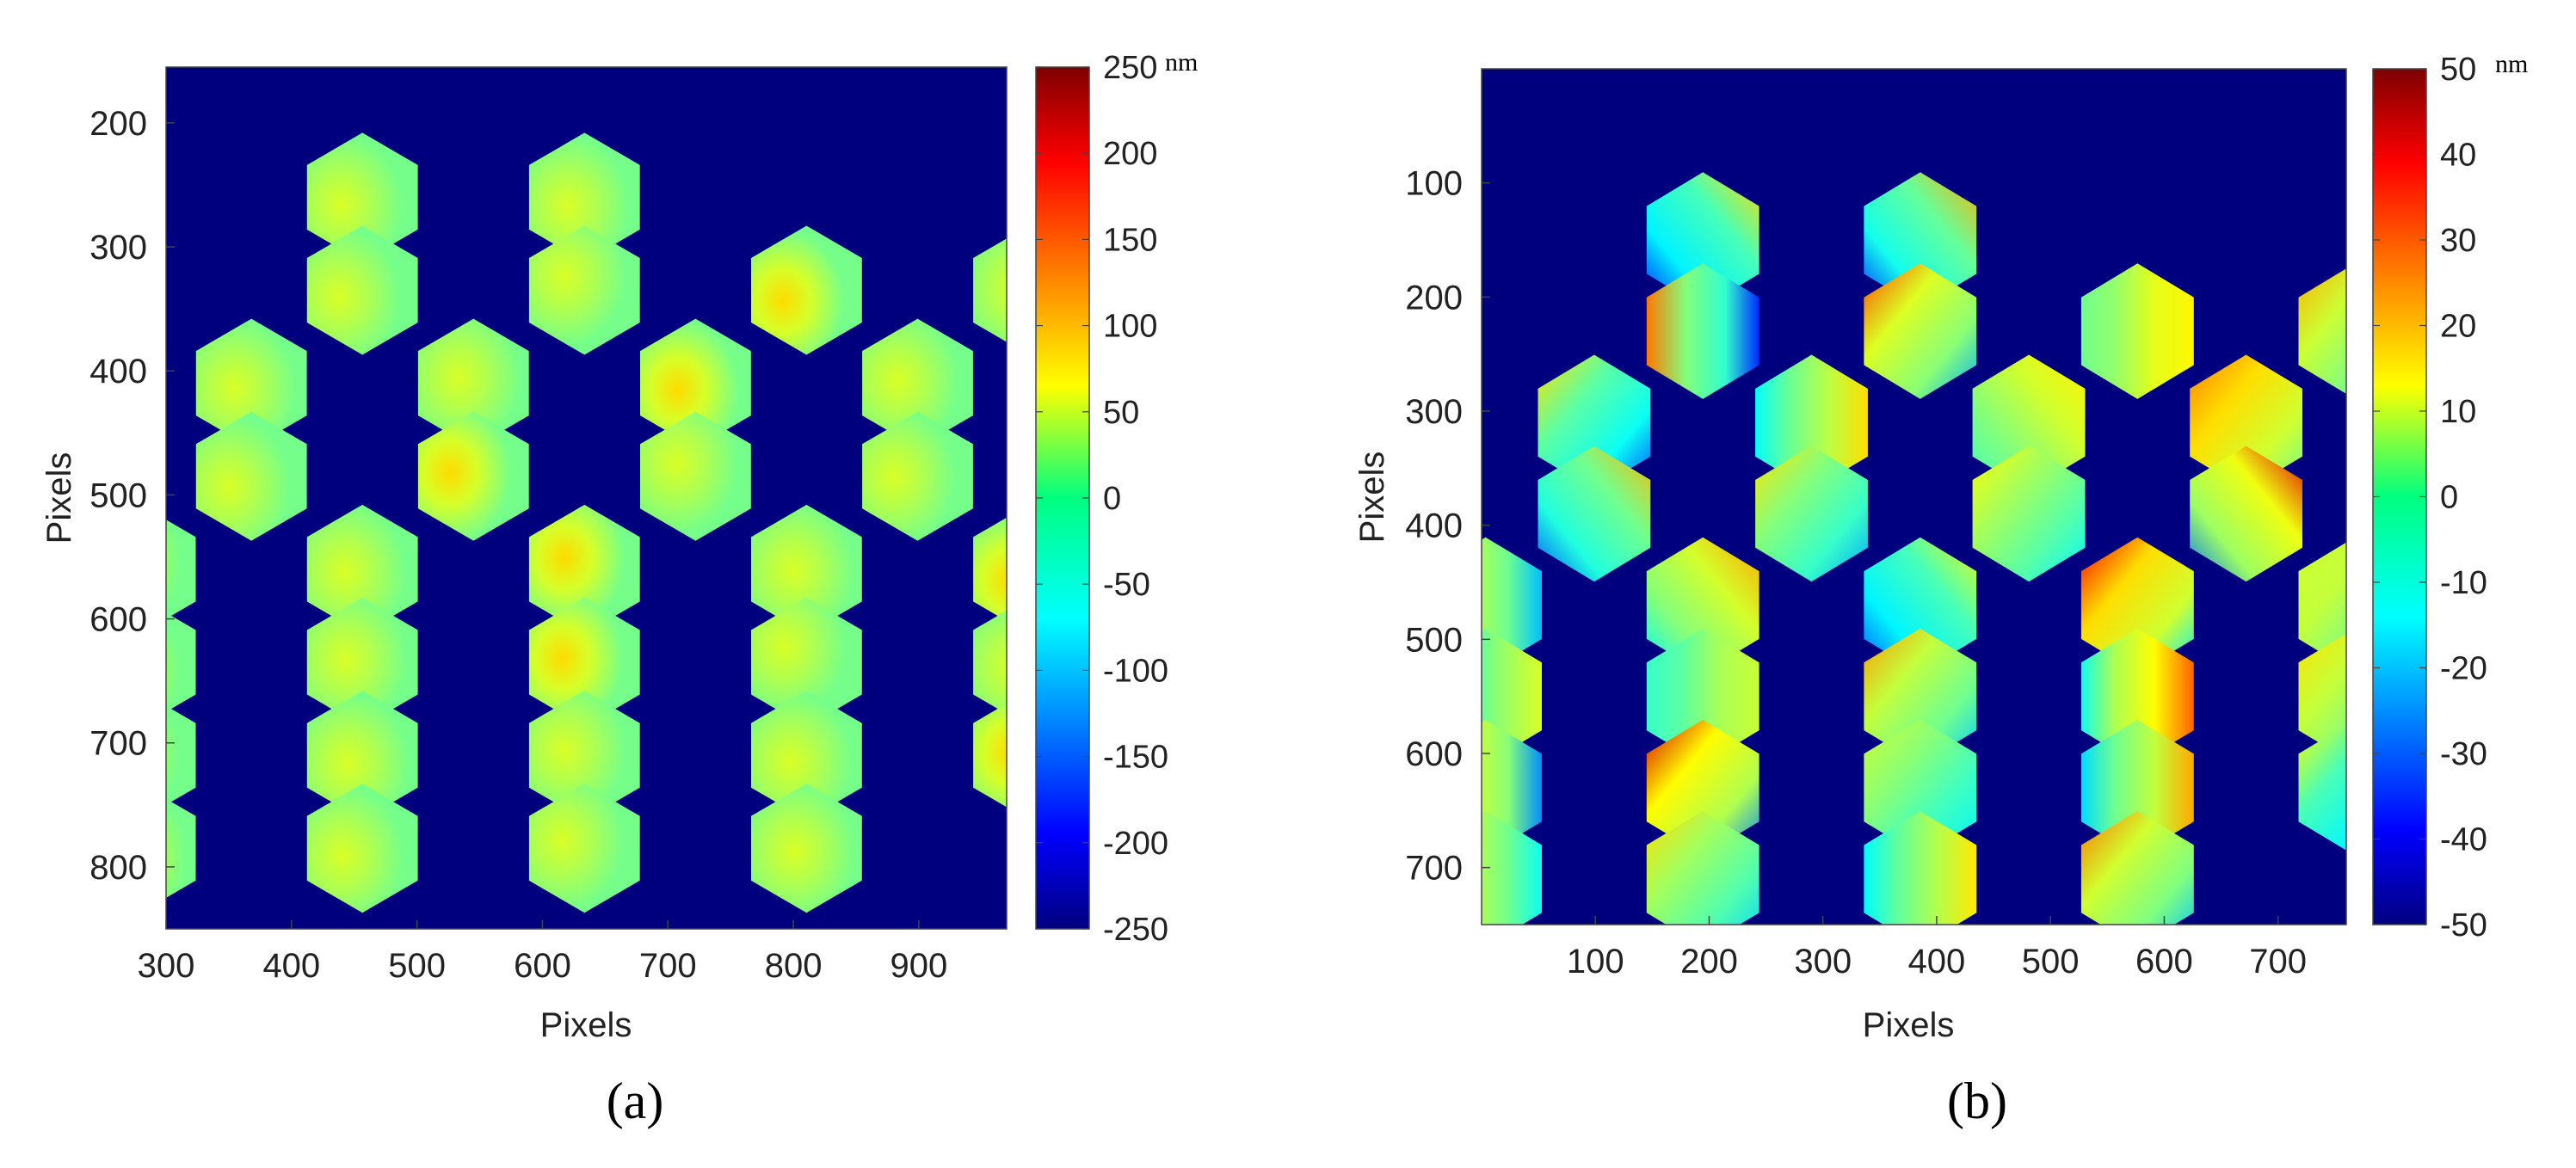 This screenshot has height=1168, width=2576. I want to click on x-tick-label: 100, so click(1596, 962).